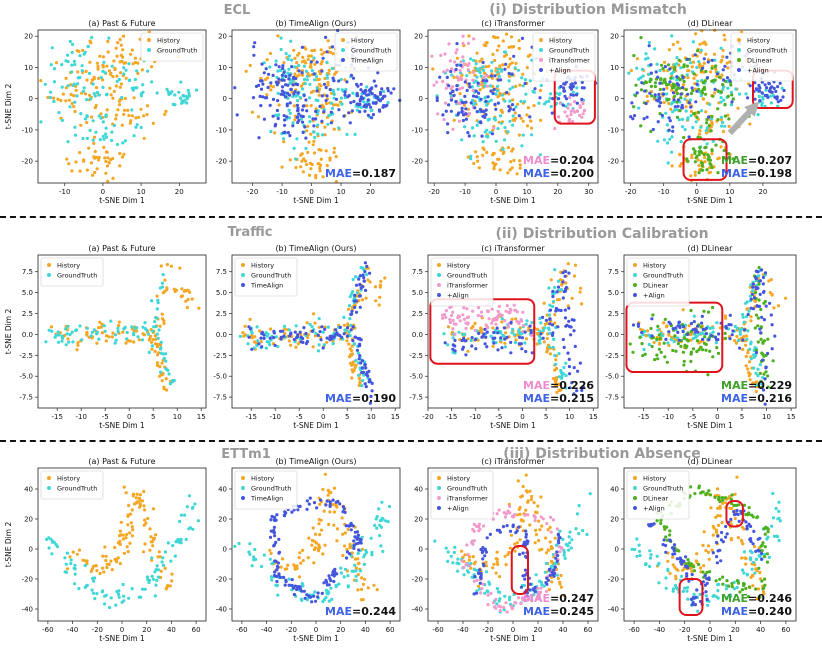  Describe the element at coordinates (558, 385) in the screenshot. I see `mae-label: MAE=0.226` at that location.